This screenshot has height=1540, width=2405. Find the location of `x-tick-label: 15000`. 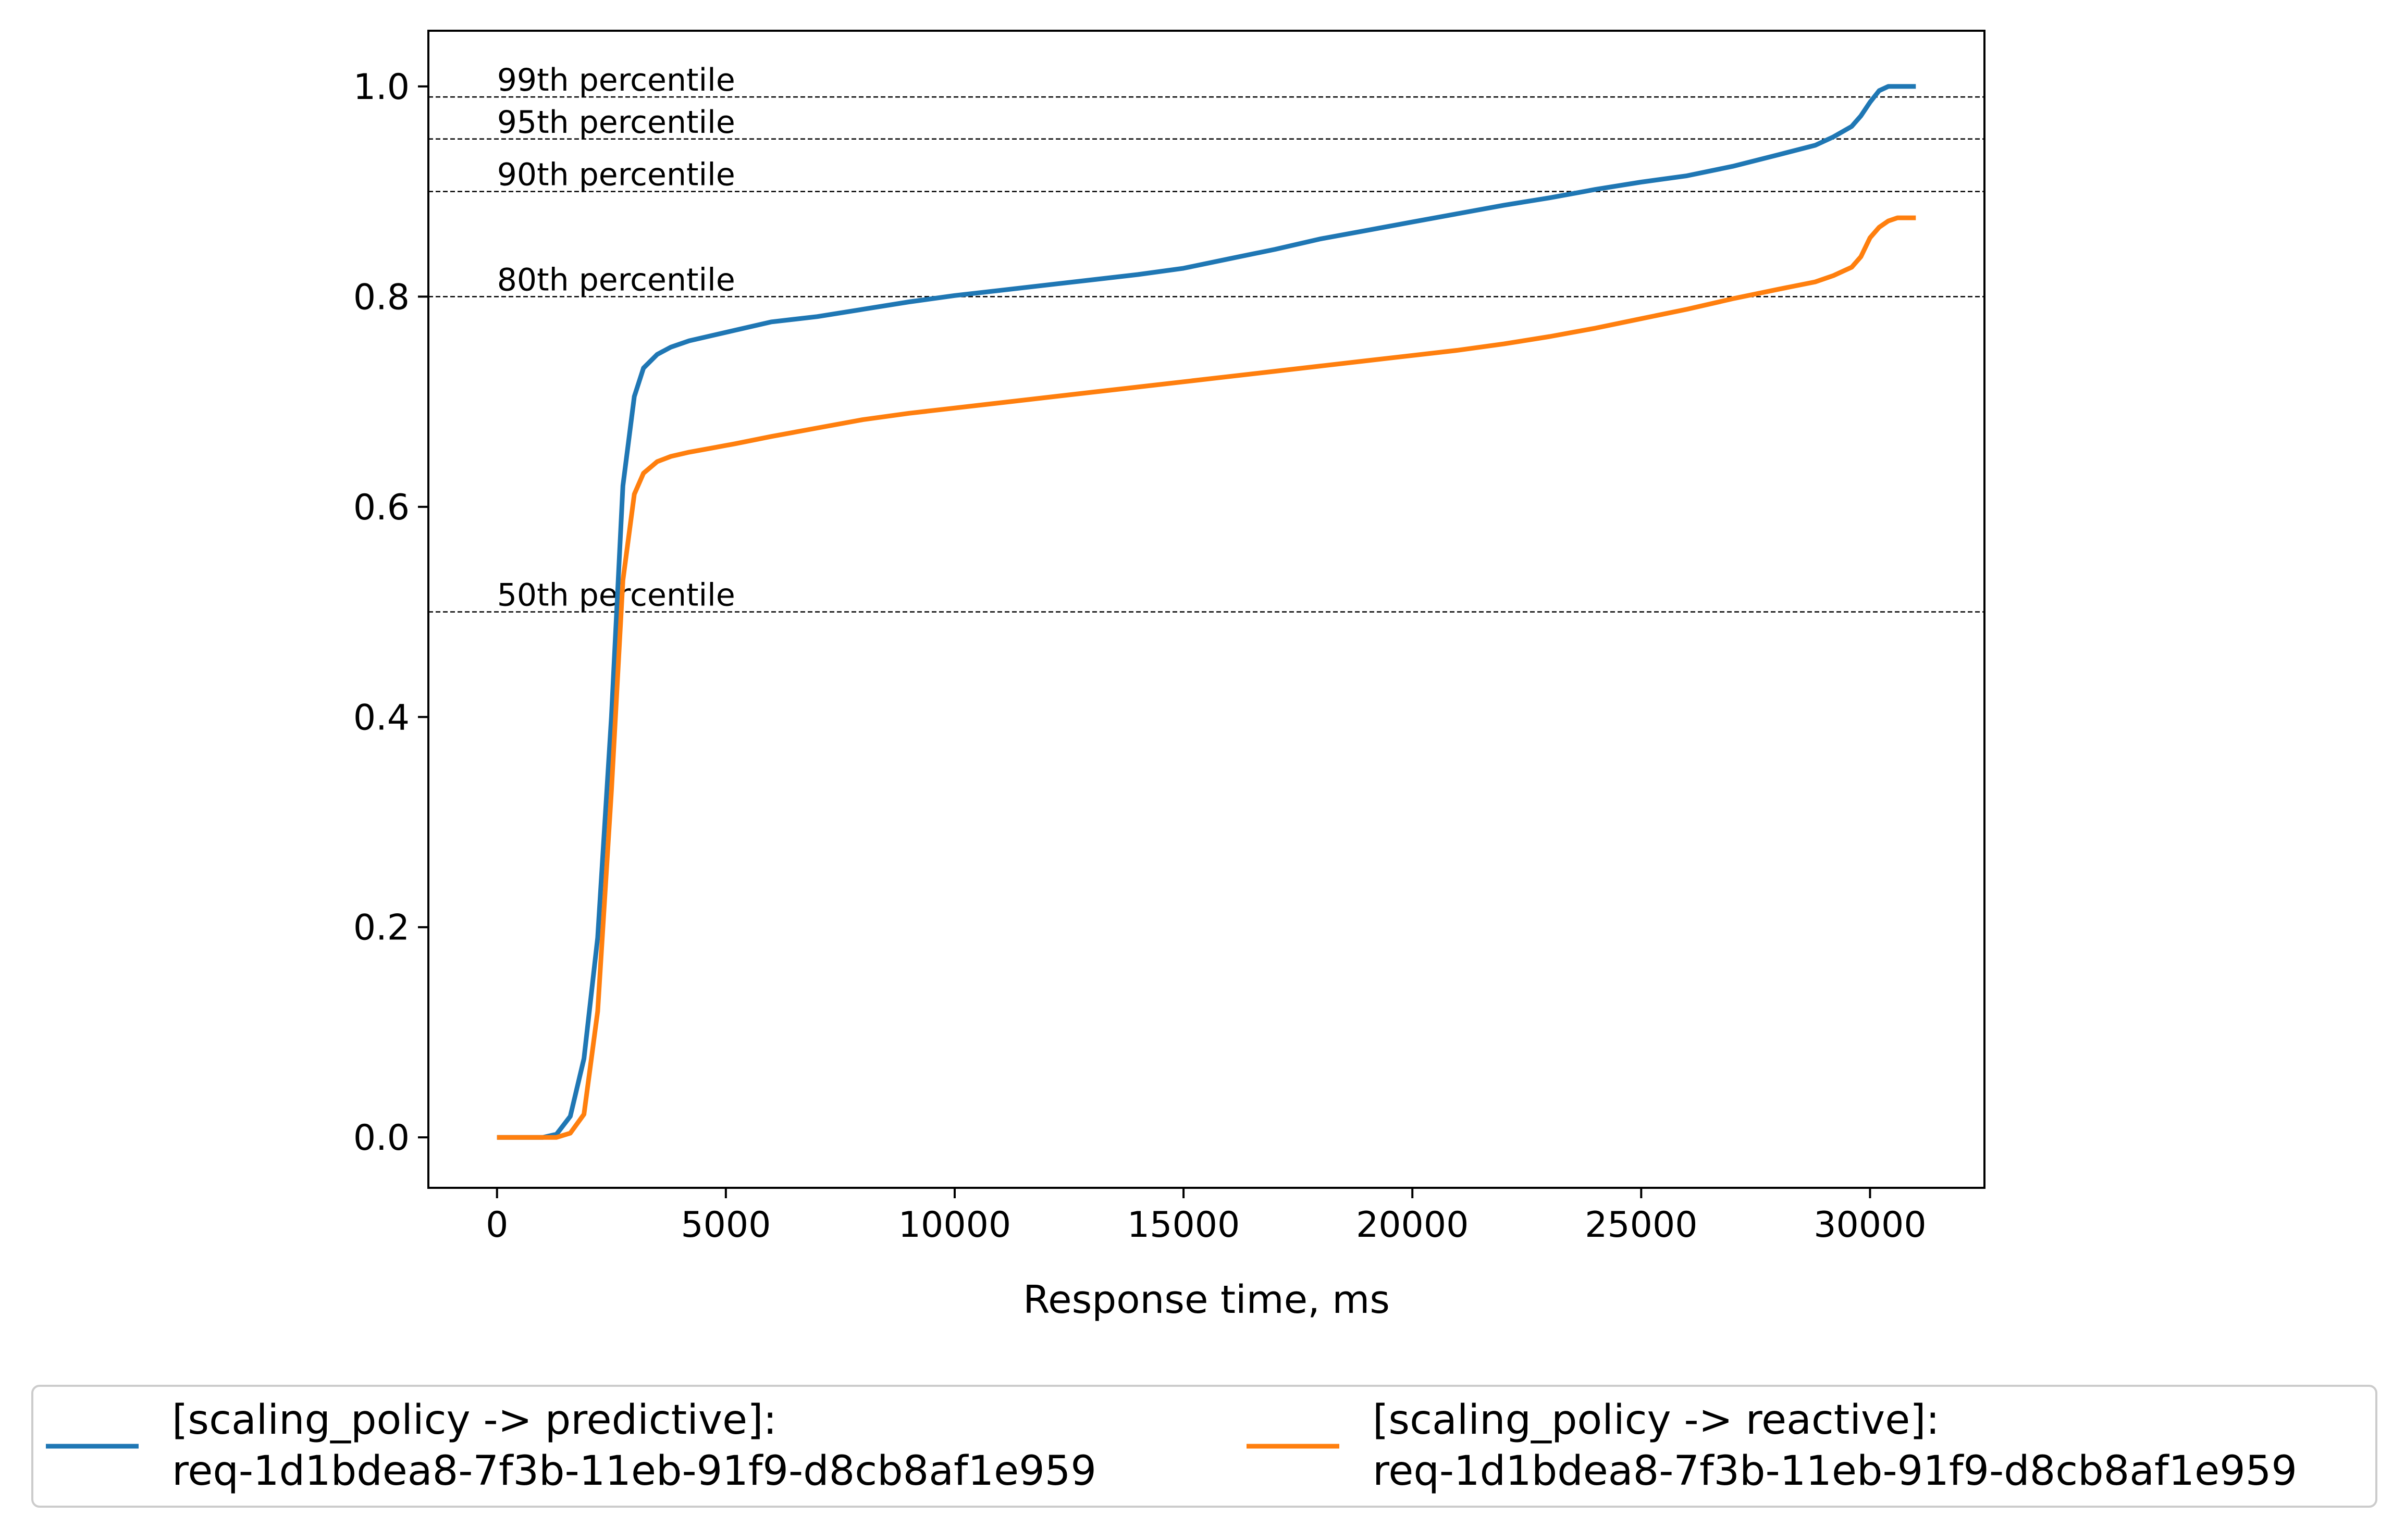

x-tick-label: 15000 is located at coordinates (1183, 1225).